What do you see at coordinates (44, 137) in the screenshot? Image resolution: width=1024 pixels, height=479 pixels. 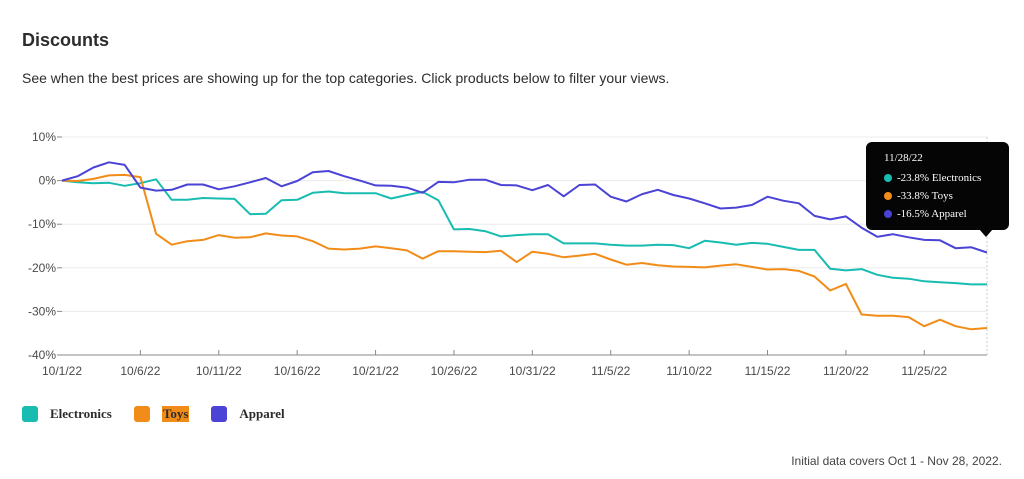 I see `y-tick-label: 10%` at bounding box center [44, 137].